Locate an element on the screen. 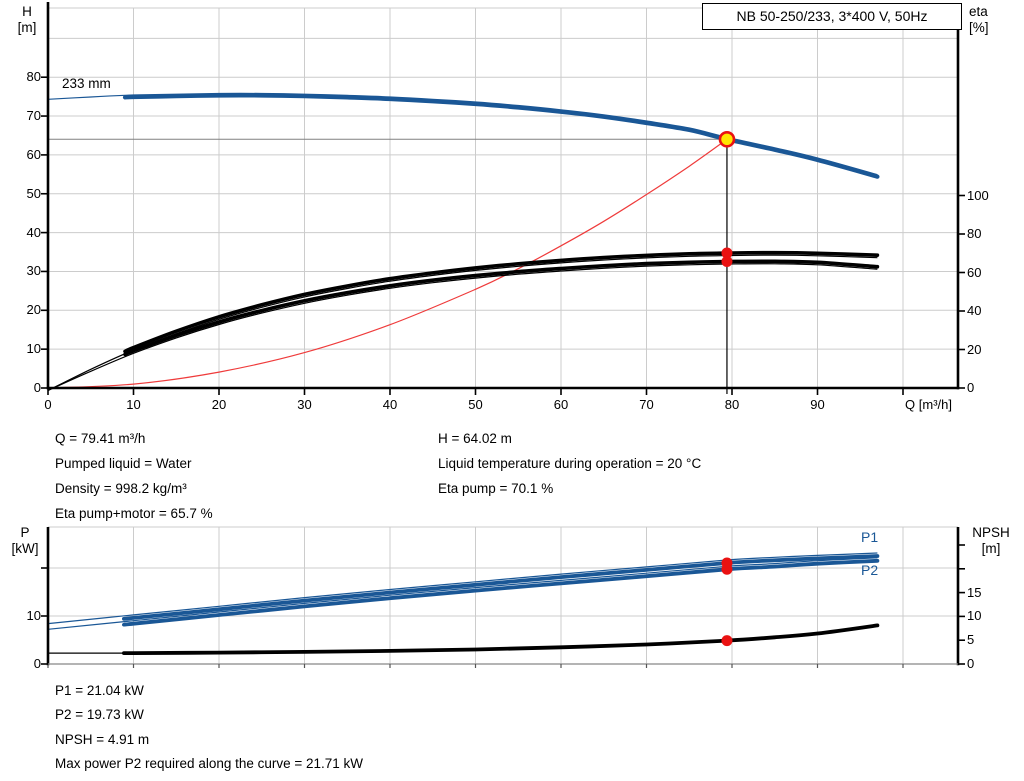 The width and height of the screenshot is (1024, 781). npsh-axis-title: NPSH [m] is located at coordinates (991, 541).